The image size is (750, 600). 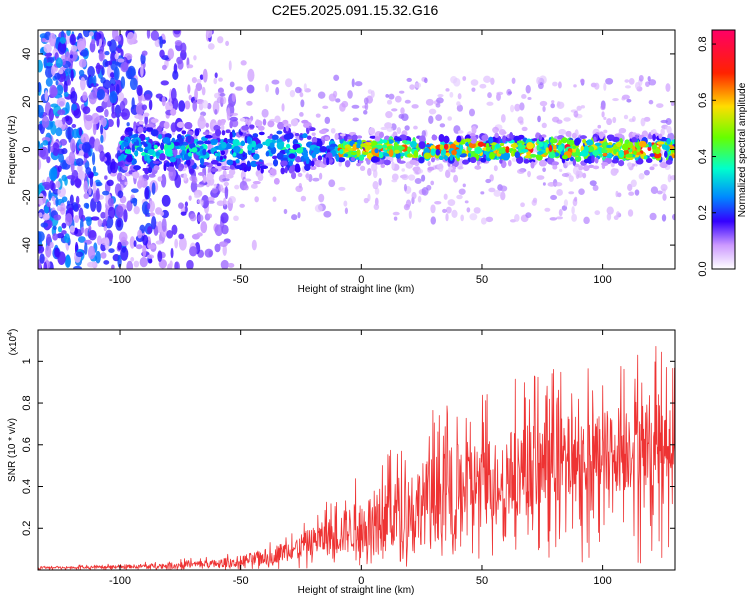 I want to click on y-tick-label: 0.6, so click(x=27, y=444).